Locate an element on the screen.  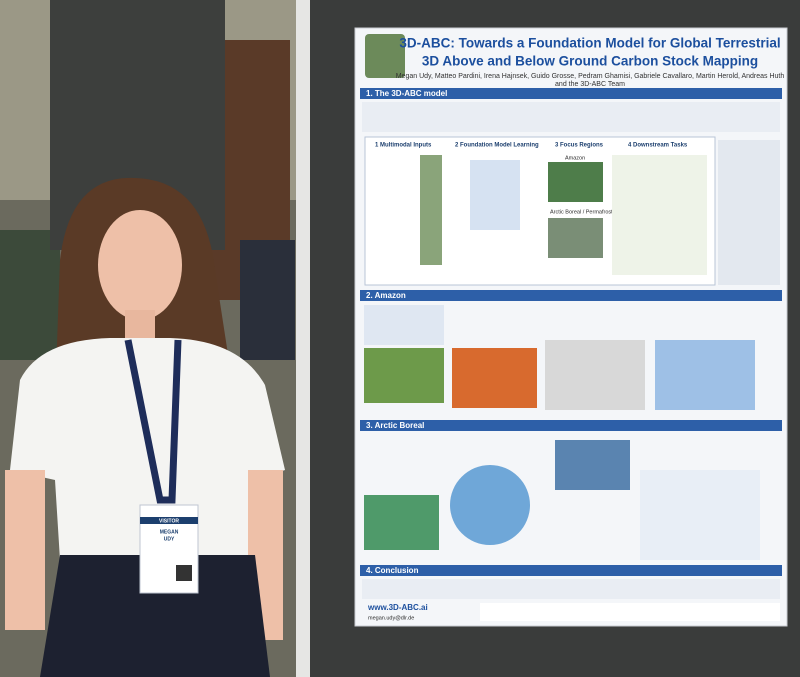
badge-name: MEGAN is located at coordinates (169, 532).